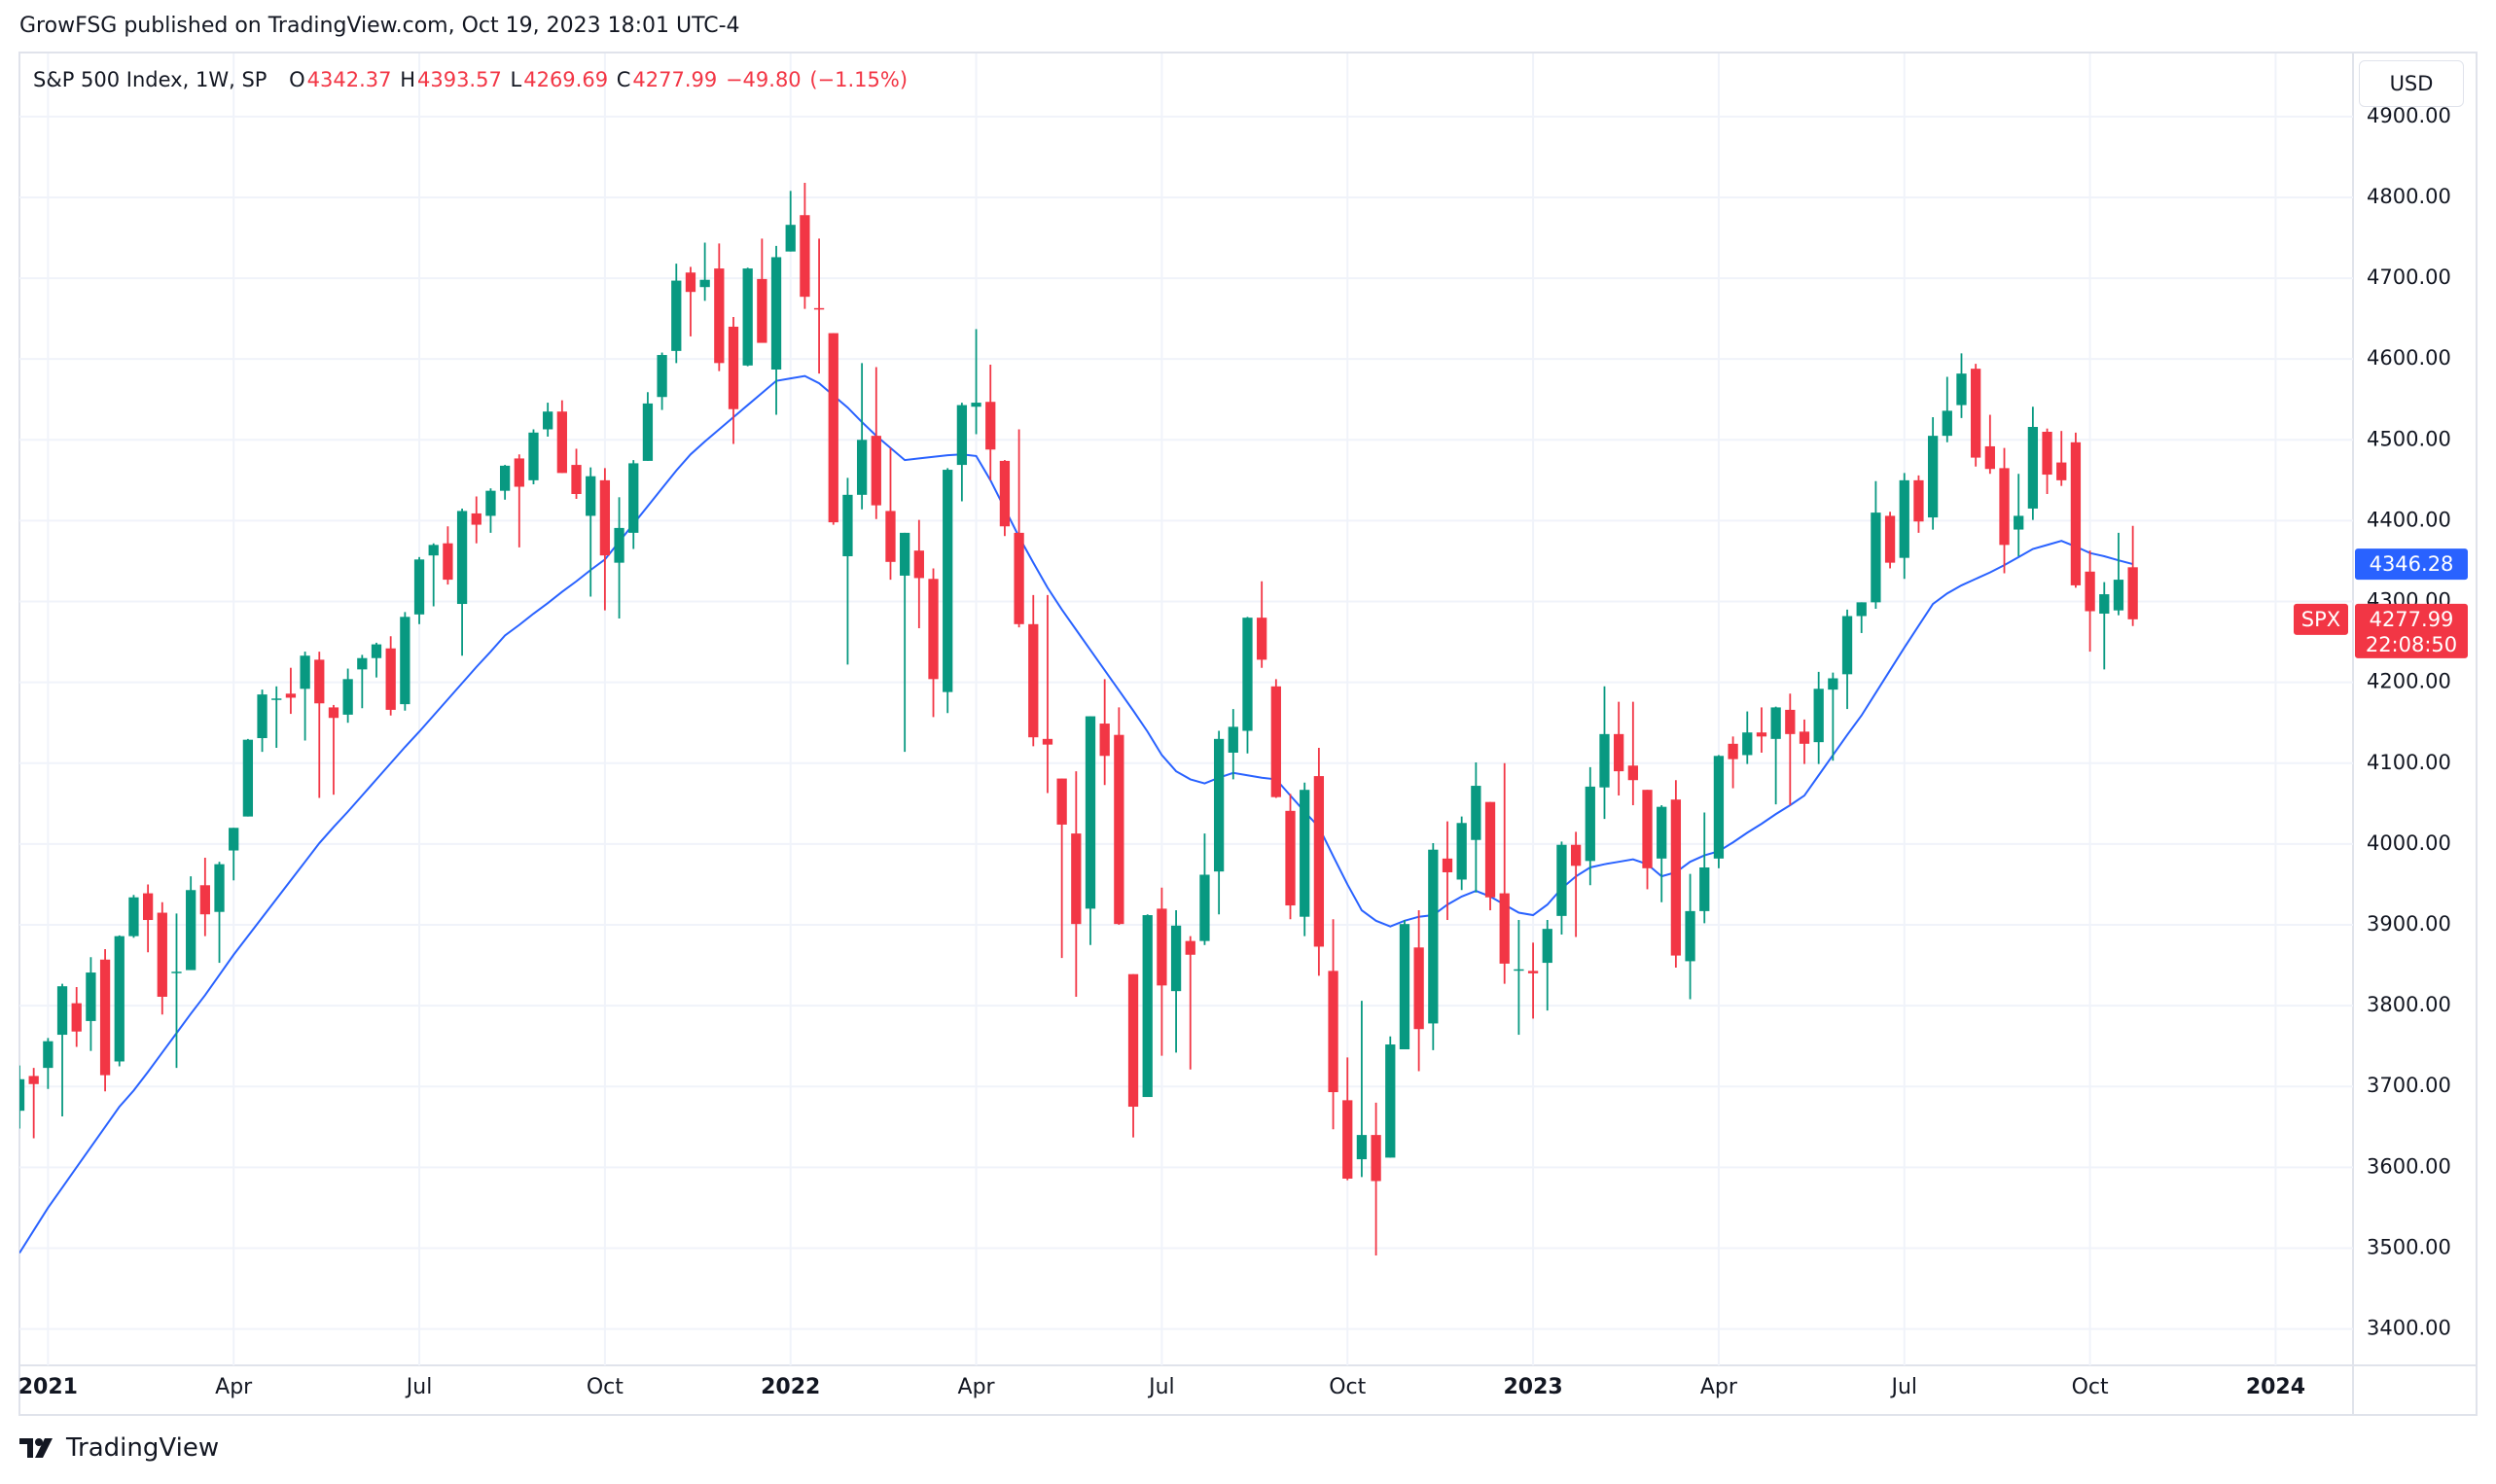 The image size is (2496, 1484). I want to click on x-tick-label: Oct, so click(2091, 1387).